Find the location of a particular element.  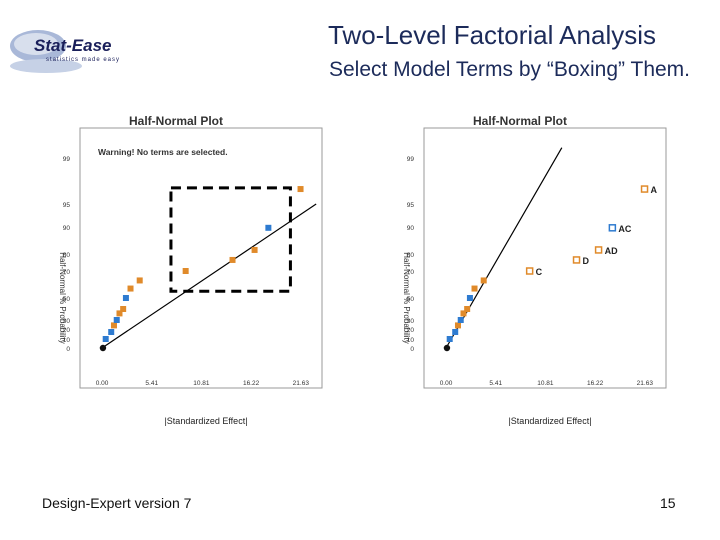

page-number: 15 is located at coordinates (668, 503).